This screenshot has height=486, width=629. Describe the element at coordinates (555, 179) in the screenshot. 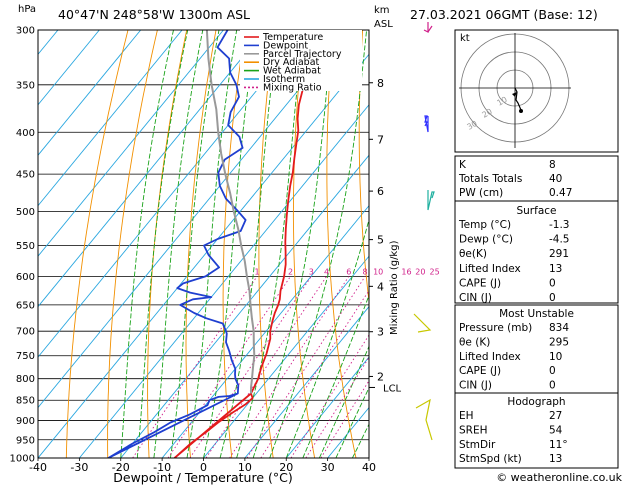

I see `indices-row-1-value: 40` at that location.